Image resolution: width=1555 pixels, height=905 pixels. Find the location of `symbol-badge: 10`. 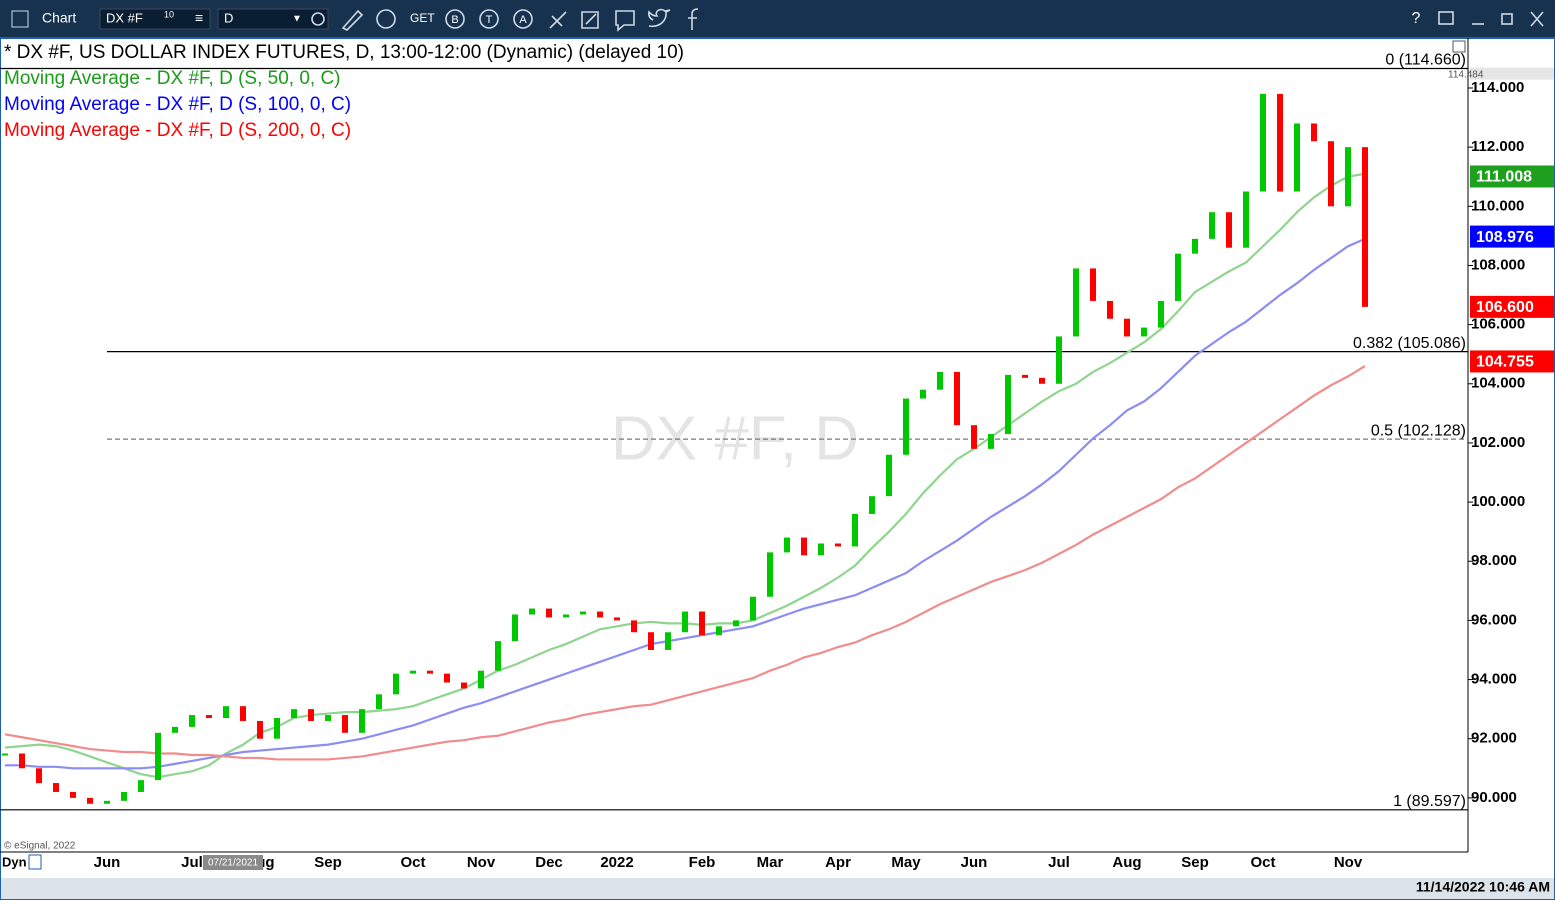

symbol-badge: 10 is located at coordinates (169, 14).